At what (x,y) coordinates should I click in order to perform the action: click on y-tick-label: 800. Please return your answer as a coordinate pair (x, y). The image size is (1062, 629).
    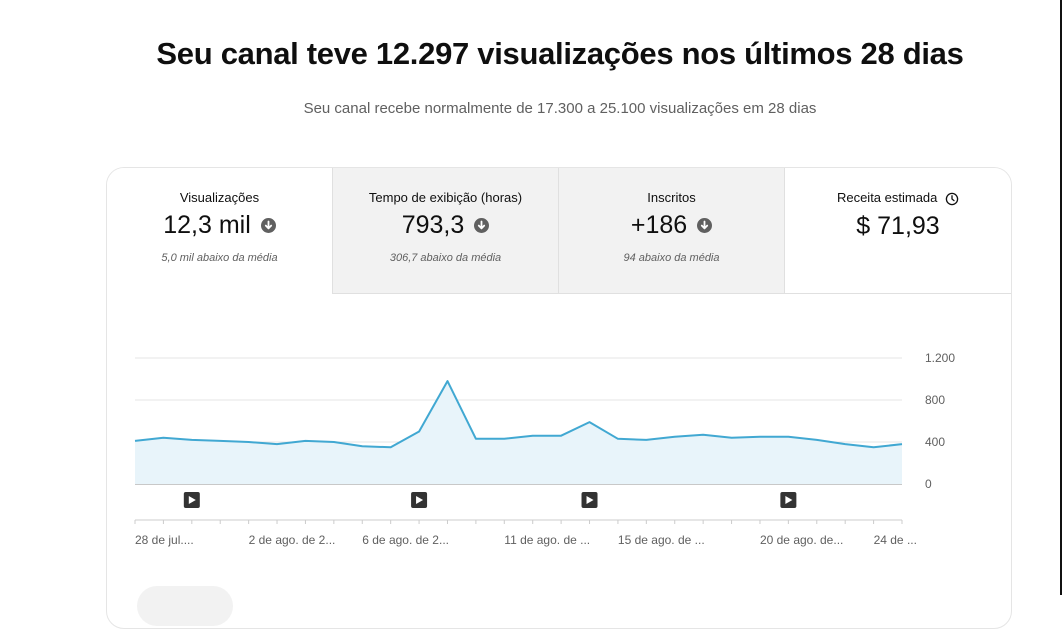
    Looking at the image, I should click on (935, 400).